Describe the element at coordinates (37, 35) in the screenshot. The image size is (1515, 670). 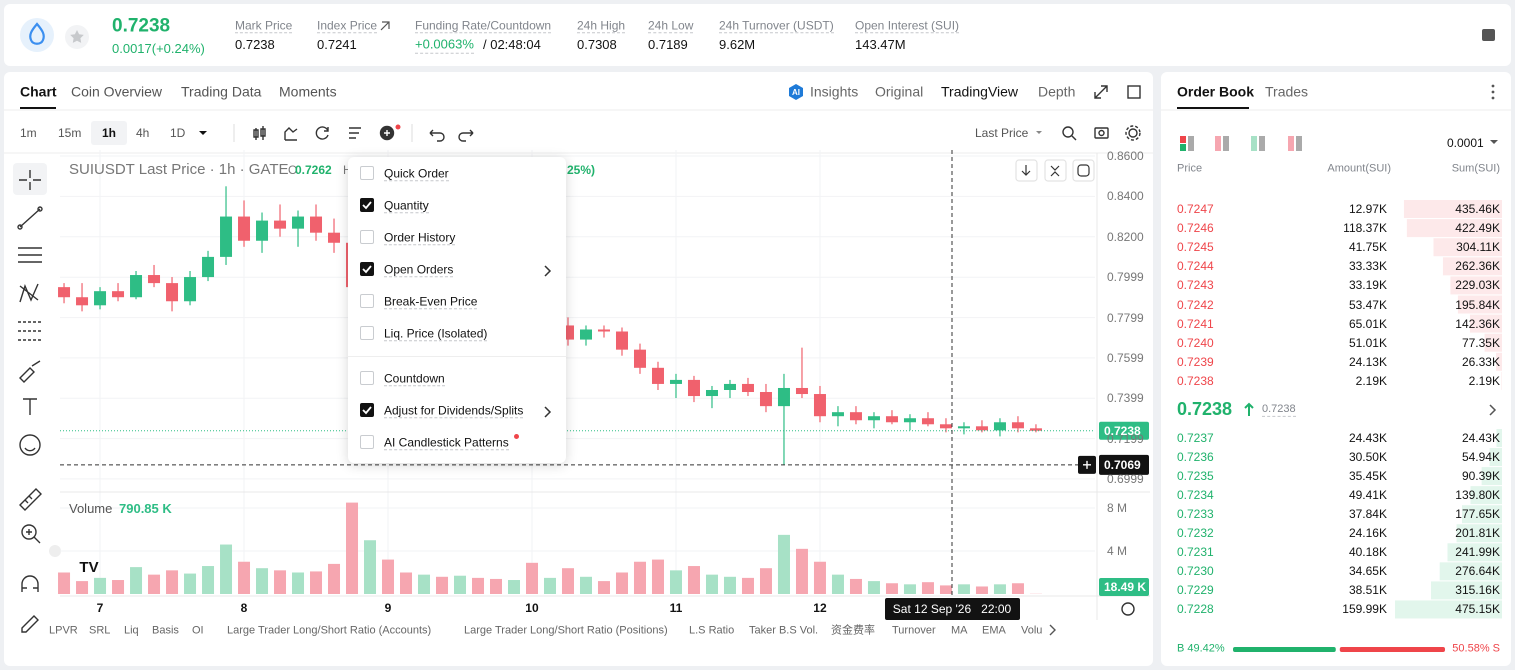
I see `coin-logo` at that location.